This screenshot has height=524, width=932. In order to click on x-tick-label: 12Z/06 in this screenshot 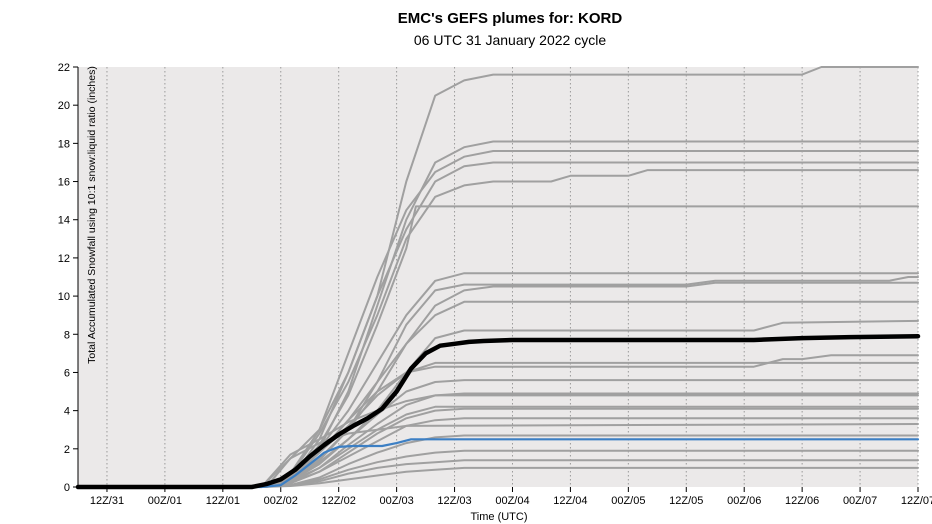, I will do `click(802, 501)`.